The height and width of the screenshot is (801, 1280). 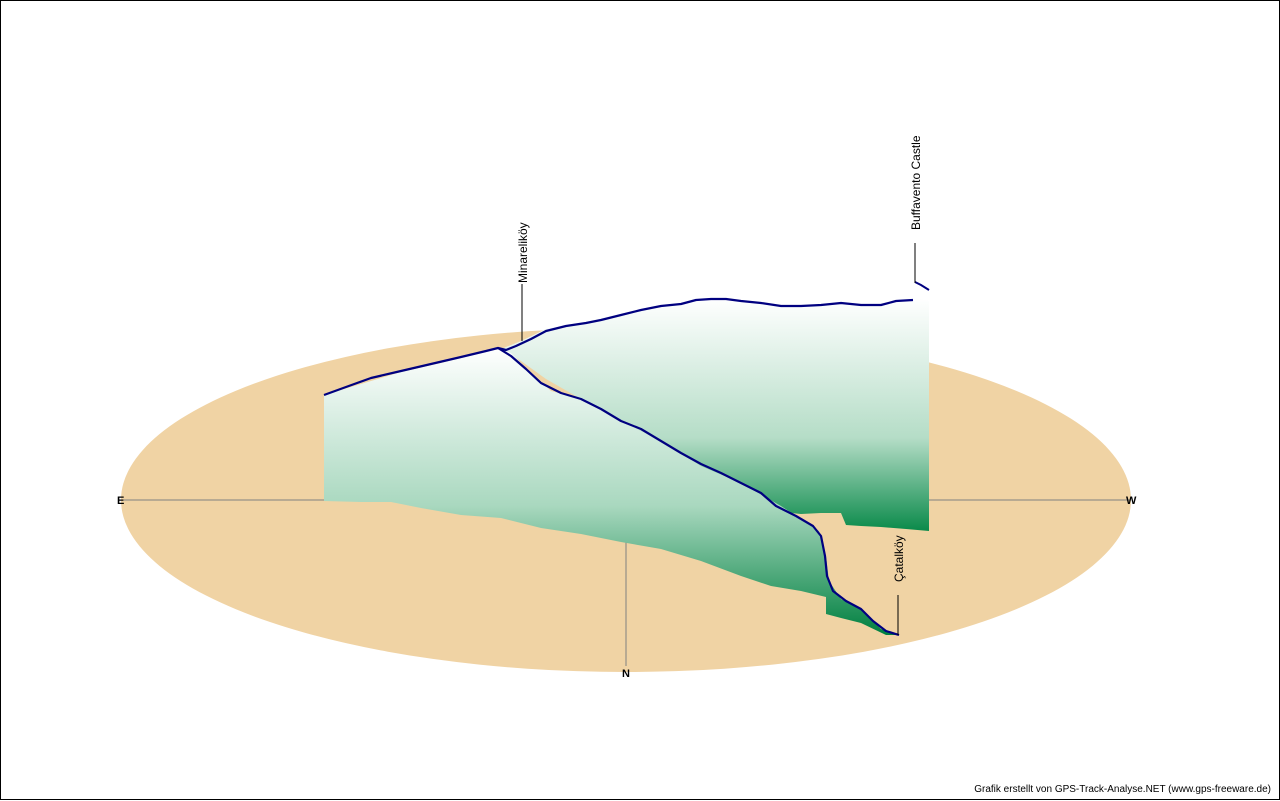 I want to click on track-line-descent, so click(x=698, y=492).